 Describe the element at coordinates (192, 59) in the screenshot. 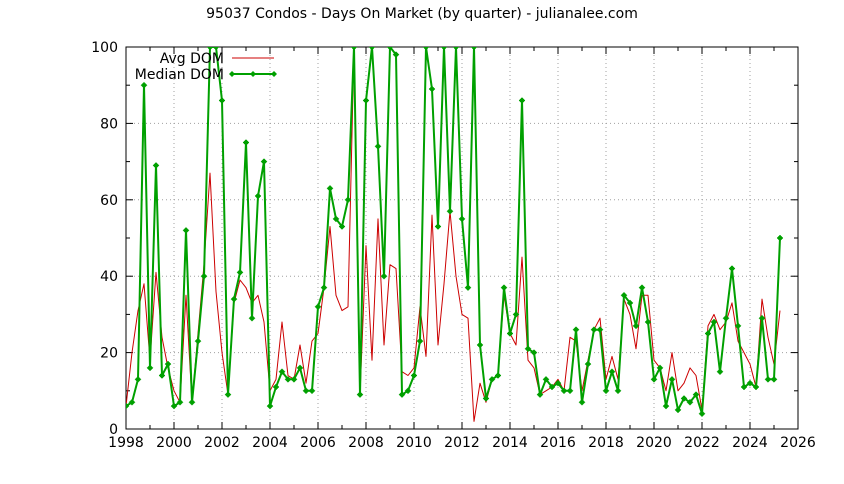

I see `legend-label: Avg DOM` at that location.